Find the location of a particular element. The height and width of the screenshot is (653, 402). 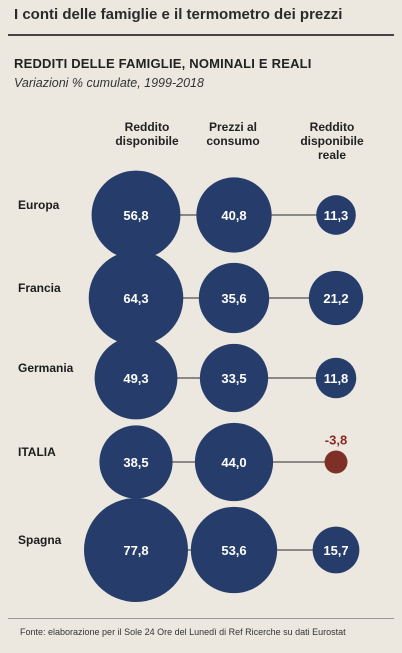

value-label-reddito-disponibile-reale-francia: 21,2 is located at coordinates (335, 298).